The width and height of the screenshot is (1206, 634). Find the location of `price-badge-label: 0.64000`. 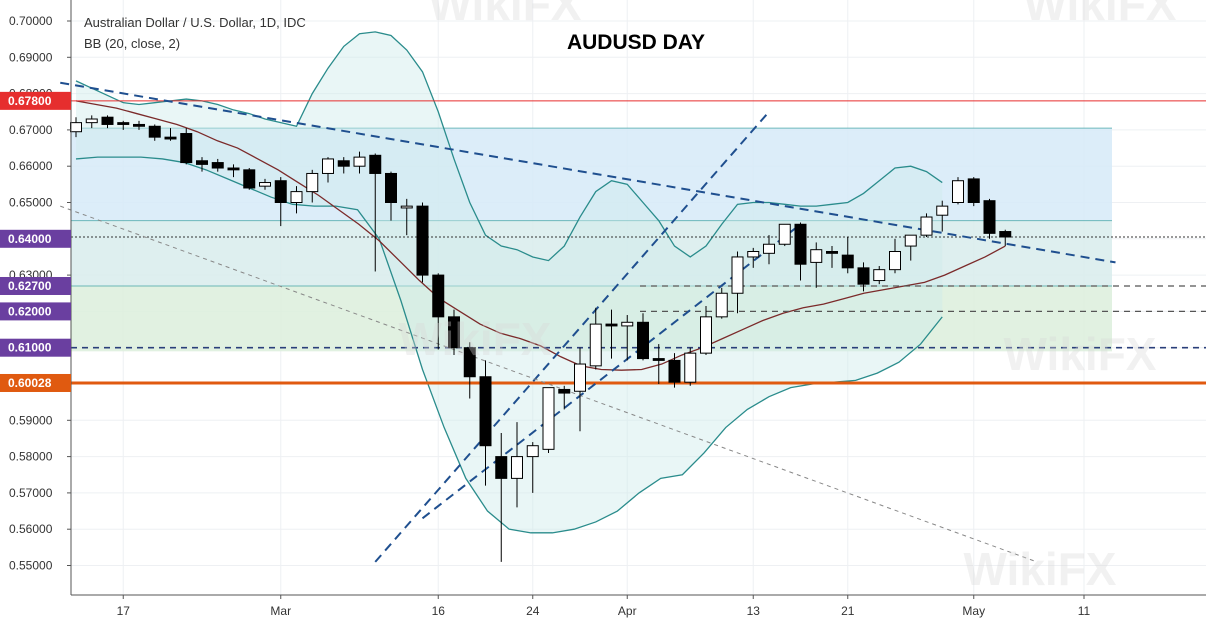

price-badge-label: 0.64000 is located at coordinates (30, 239).